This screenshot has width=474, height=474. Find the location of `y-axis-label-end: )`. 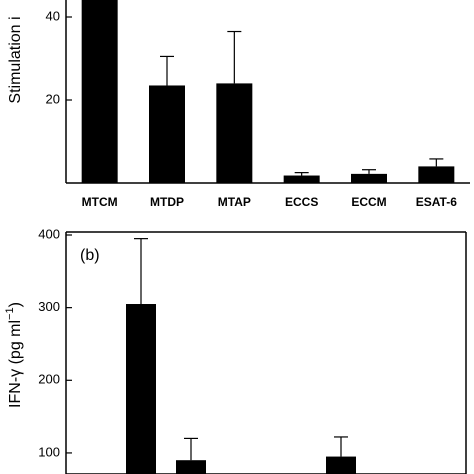

y-axis-label-end: ) is located at coordinates (15, 304).